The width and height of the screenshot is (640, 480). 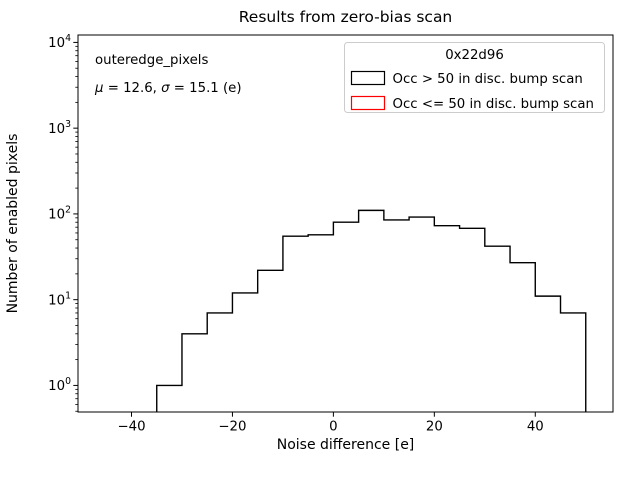 What do you see at coordinates (59, 214) in the screenshot?
I see `y-tick-label: 10²` at bounding box center [59, 214].